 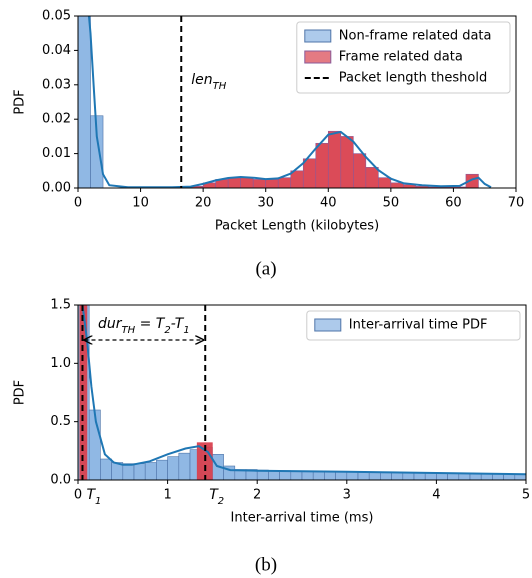 I want to click on y-tick-label: 0.05, so click(x=56, y=16).